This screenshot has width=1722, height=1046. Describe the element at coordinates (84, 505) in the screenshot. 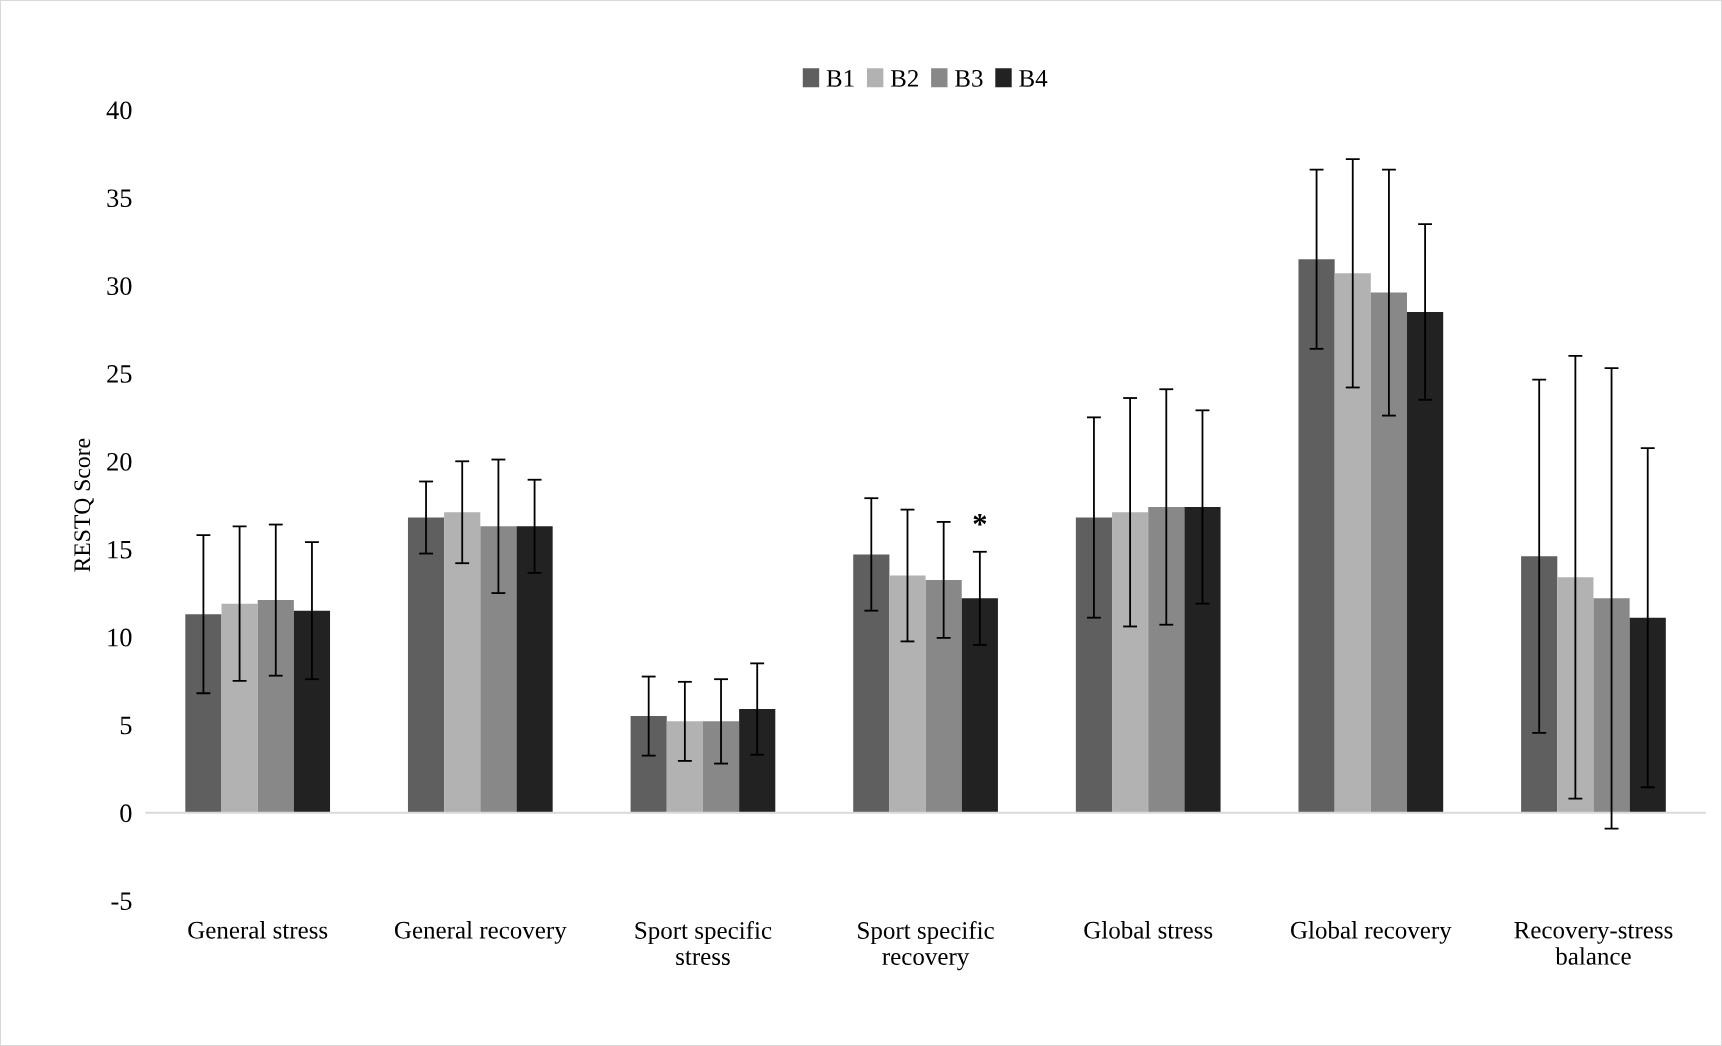

I see `y-axis-title: RESTQ Score` at that location.